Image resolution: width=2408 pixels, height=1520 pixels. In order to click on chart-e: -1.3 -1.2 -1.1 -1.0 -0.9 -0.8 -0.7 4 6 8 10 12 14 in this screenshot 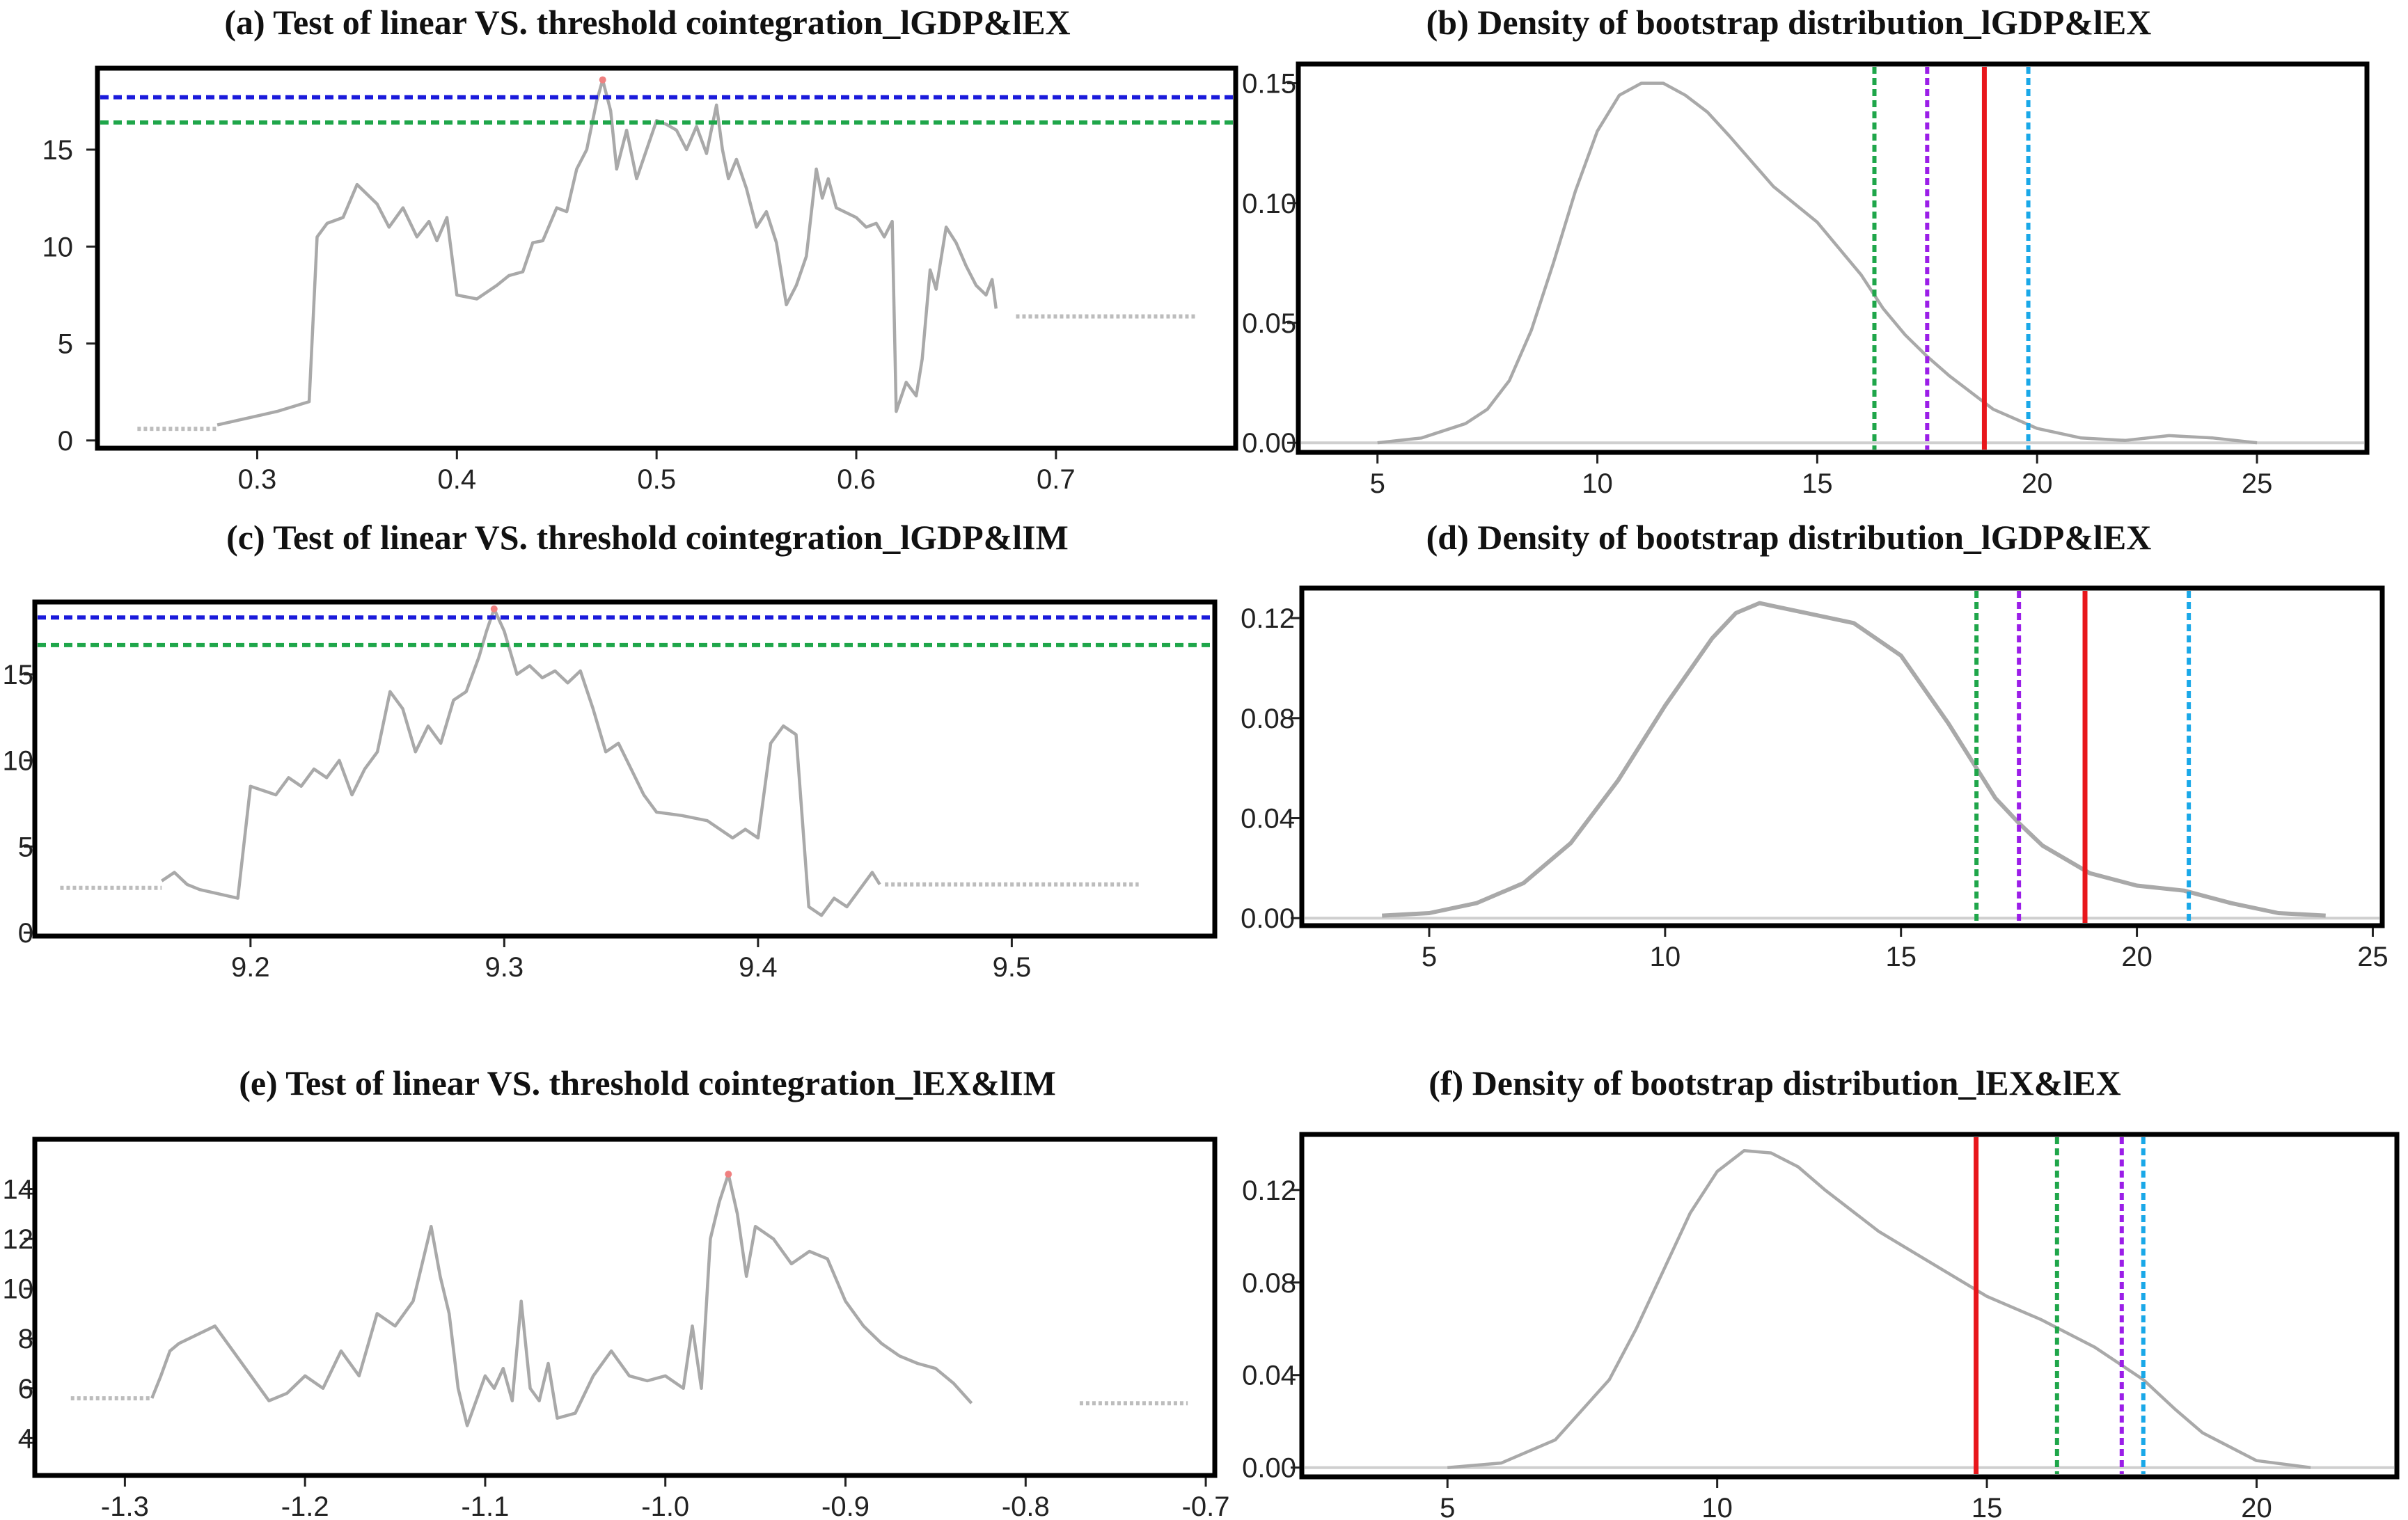, I will do `click(616, 1328)`.